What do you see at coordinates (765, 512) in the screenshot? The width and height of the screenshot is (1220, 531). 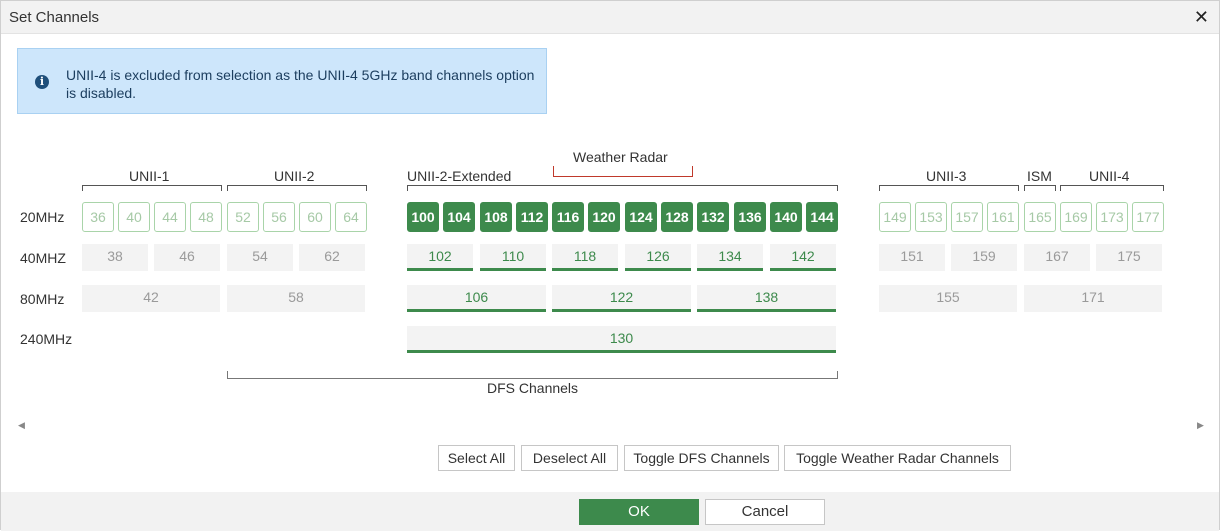 I see `cancel-button: Cancel` at bounding box center [765, 512].